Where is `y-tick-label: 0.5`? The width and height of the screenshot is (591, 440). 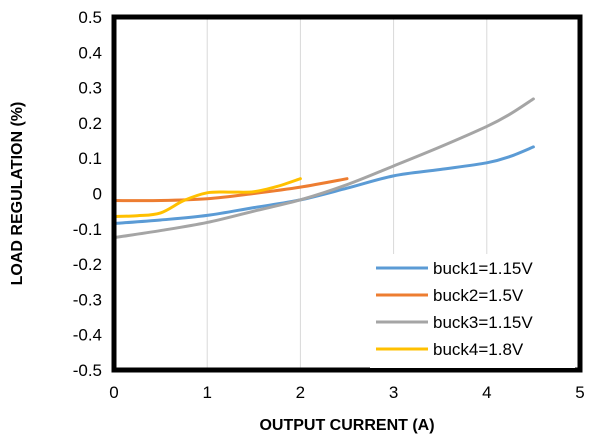
y-tick-label: 0.5 is located at coordinates (90, 17).